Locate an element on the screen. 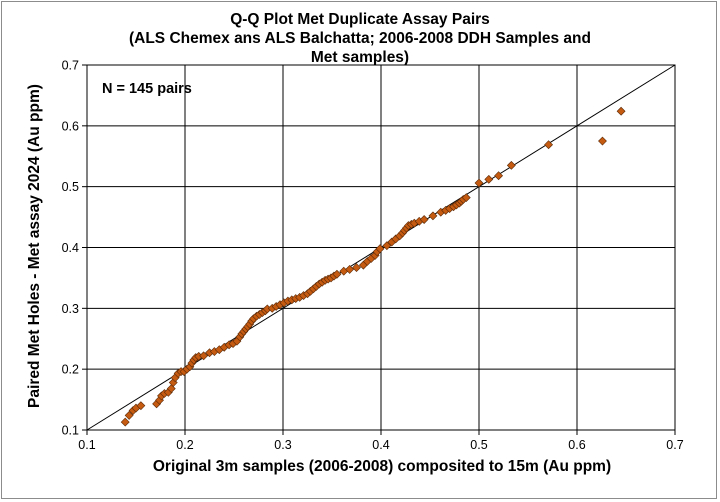  x-tick-label: 0.3 is located at coordinates (282, 445).